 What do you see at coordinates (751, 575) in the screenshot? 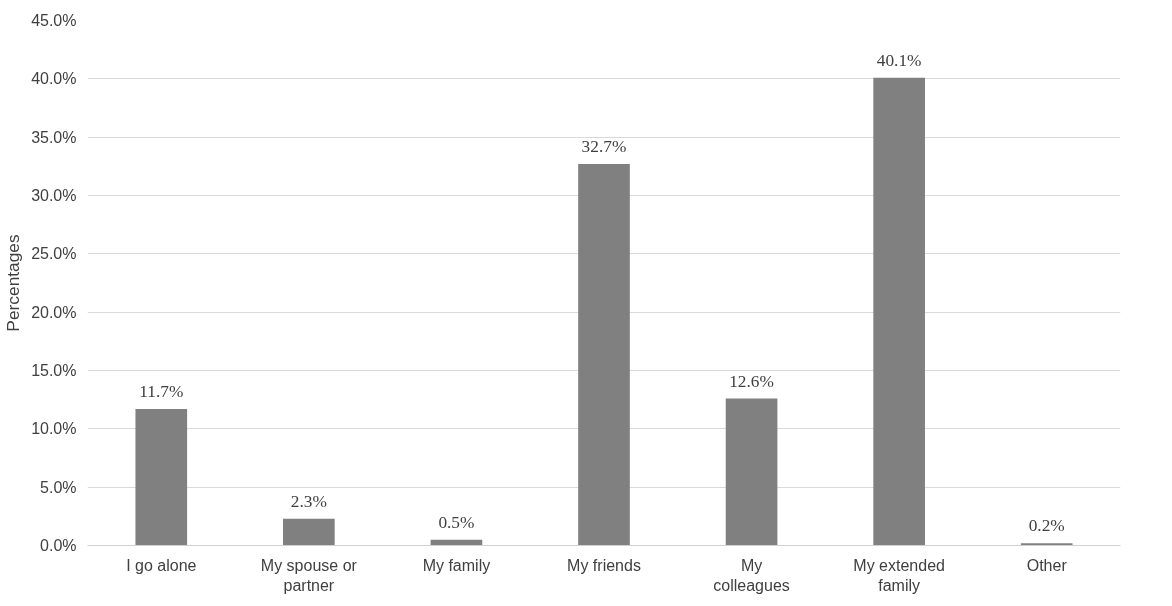
I see `x-tick-label: My colleagues` at bounding box center [751, 575].